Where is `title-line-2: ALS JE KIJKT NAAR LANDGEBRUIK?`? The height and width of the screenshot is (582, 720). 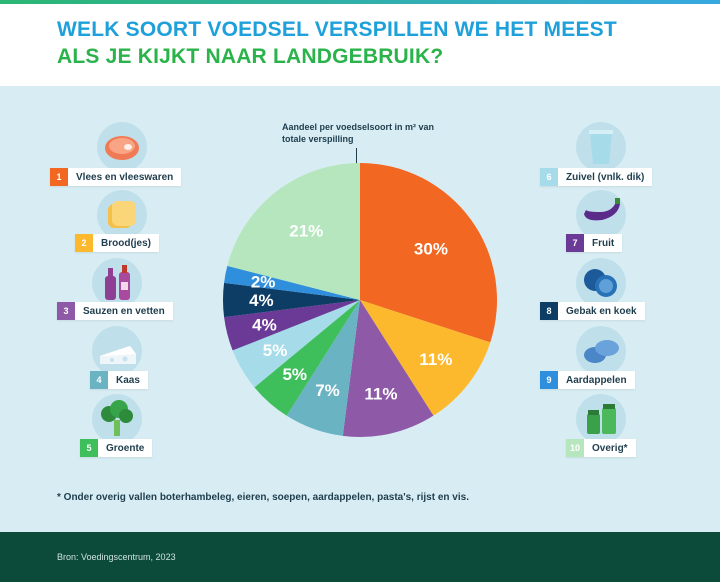
title-line-2: ALS JE KIJKT NAAR LANDGEBRUIK? is located at coordinates (250, 56).